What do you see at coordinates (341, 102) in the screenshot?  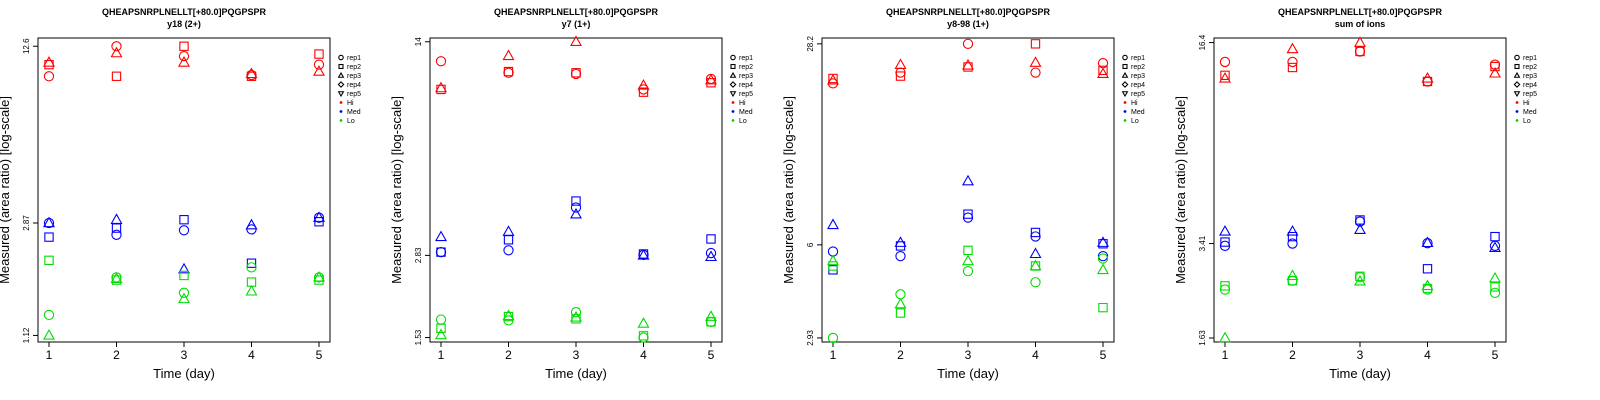 I see `legend-dot-hi` at bounding box center [341, 102].